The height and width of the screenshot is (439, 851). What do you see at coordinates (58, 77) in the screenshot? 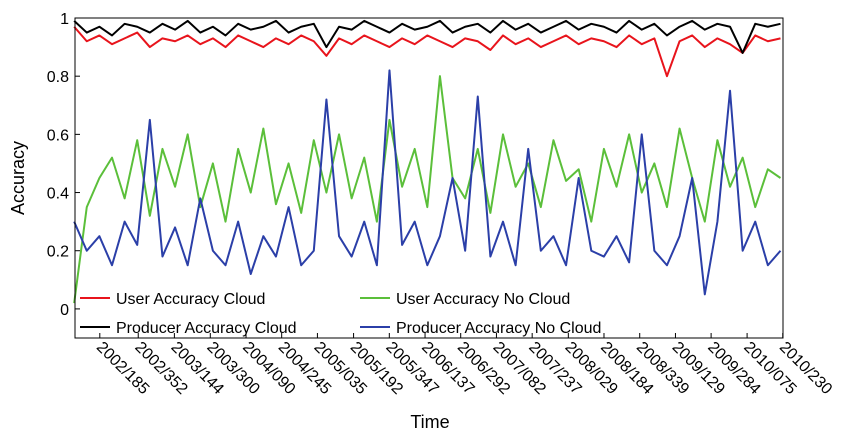
I see `y-tick-label: 0.8` at bounding box center [58, 77].